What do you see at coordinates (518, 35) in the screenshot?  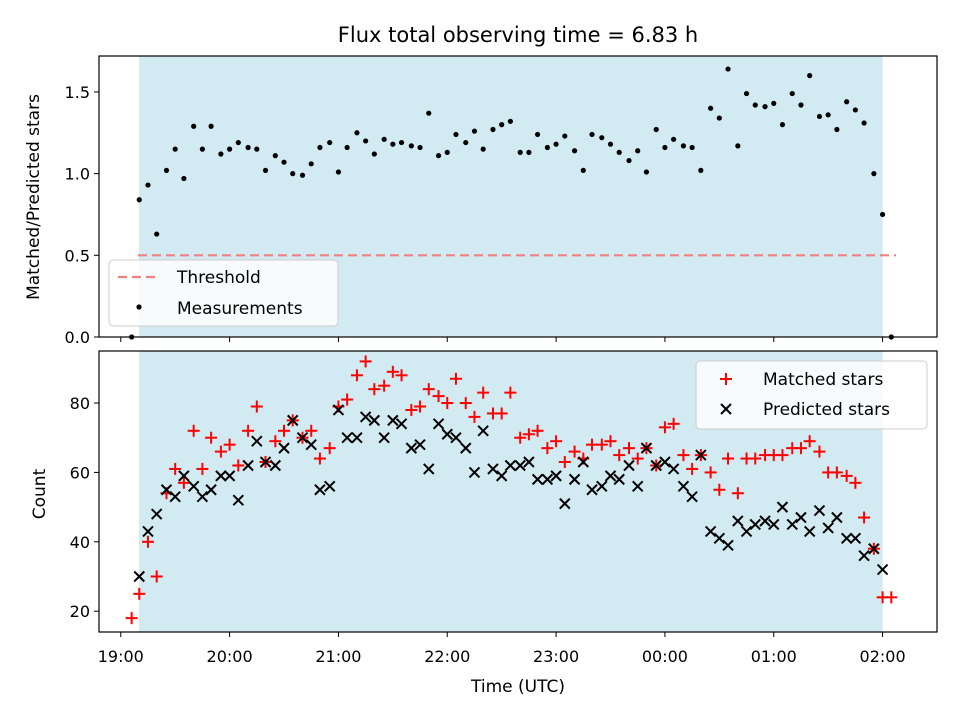 I see `chart-title: Flux total observing time = 6.83 h` at bounding box center [518, 35].